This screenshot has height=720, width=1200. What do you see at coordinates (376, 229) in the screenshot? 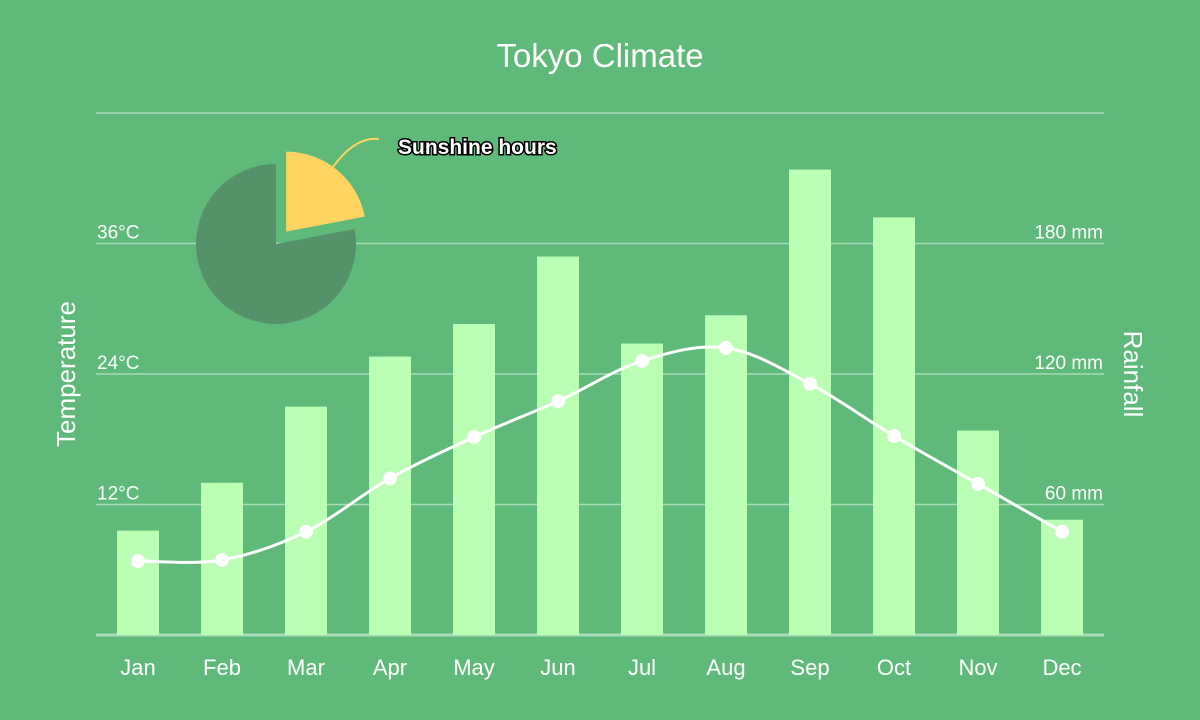
I see `sunshine-pie: Sunshine hours` at bounding box center [376, 229].